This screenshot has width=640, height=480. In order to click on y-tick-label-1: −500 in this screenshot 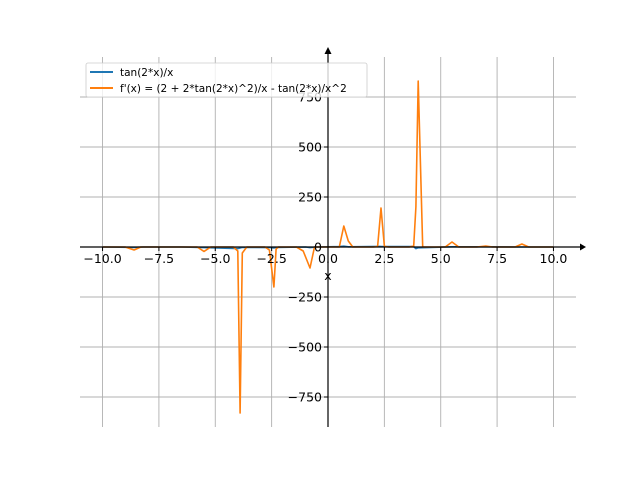, I will do `click(305, 347)`.